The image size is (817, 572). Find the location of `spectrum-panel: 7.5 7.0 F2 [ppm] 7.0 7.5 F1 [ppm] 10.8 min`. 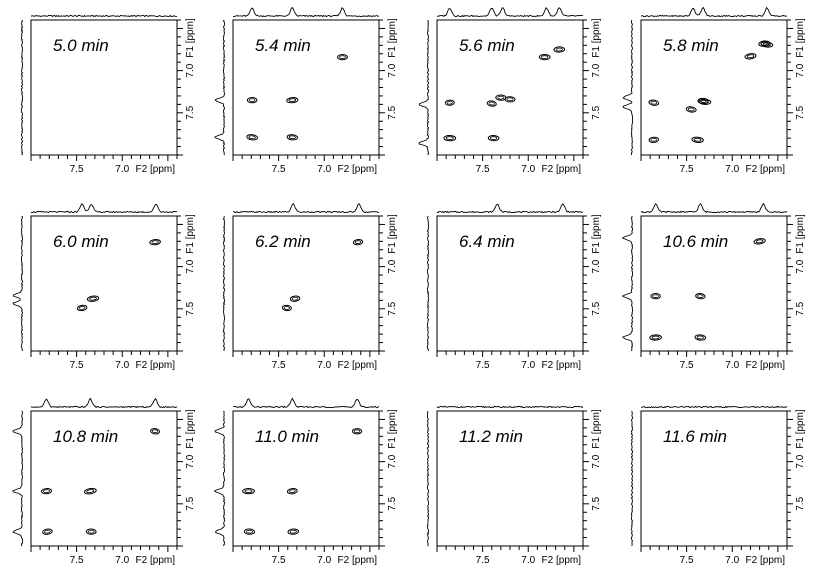

spectrum-panel: 7.5 7.0 F2 [ppm] 7.0 7.5 F1 [ppm] 10.8 min is located at coordinates (103, 481).